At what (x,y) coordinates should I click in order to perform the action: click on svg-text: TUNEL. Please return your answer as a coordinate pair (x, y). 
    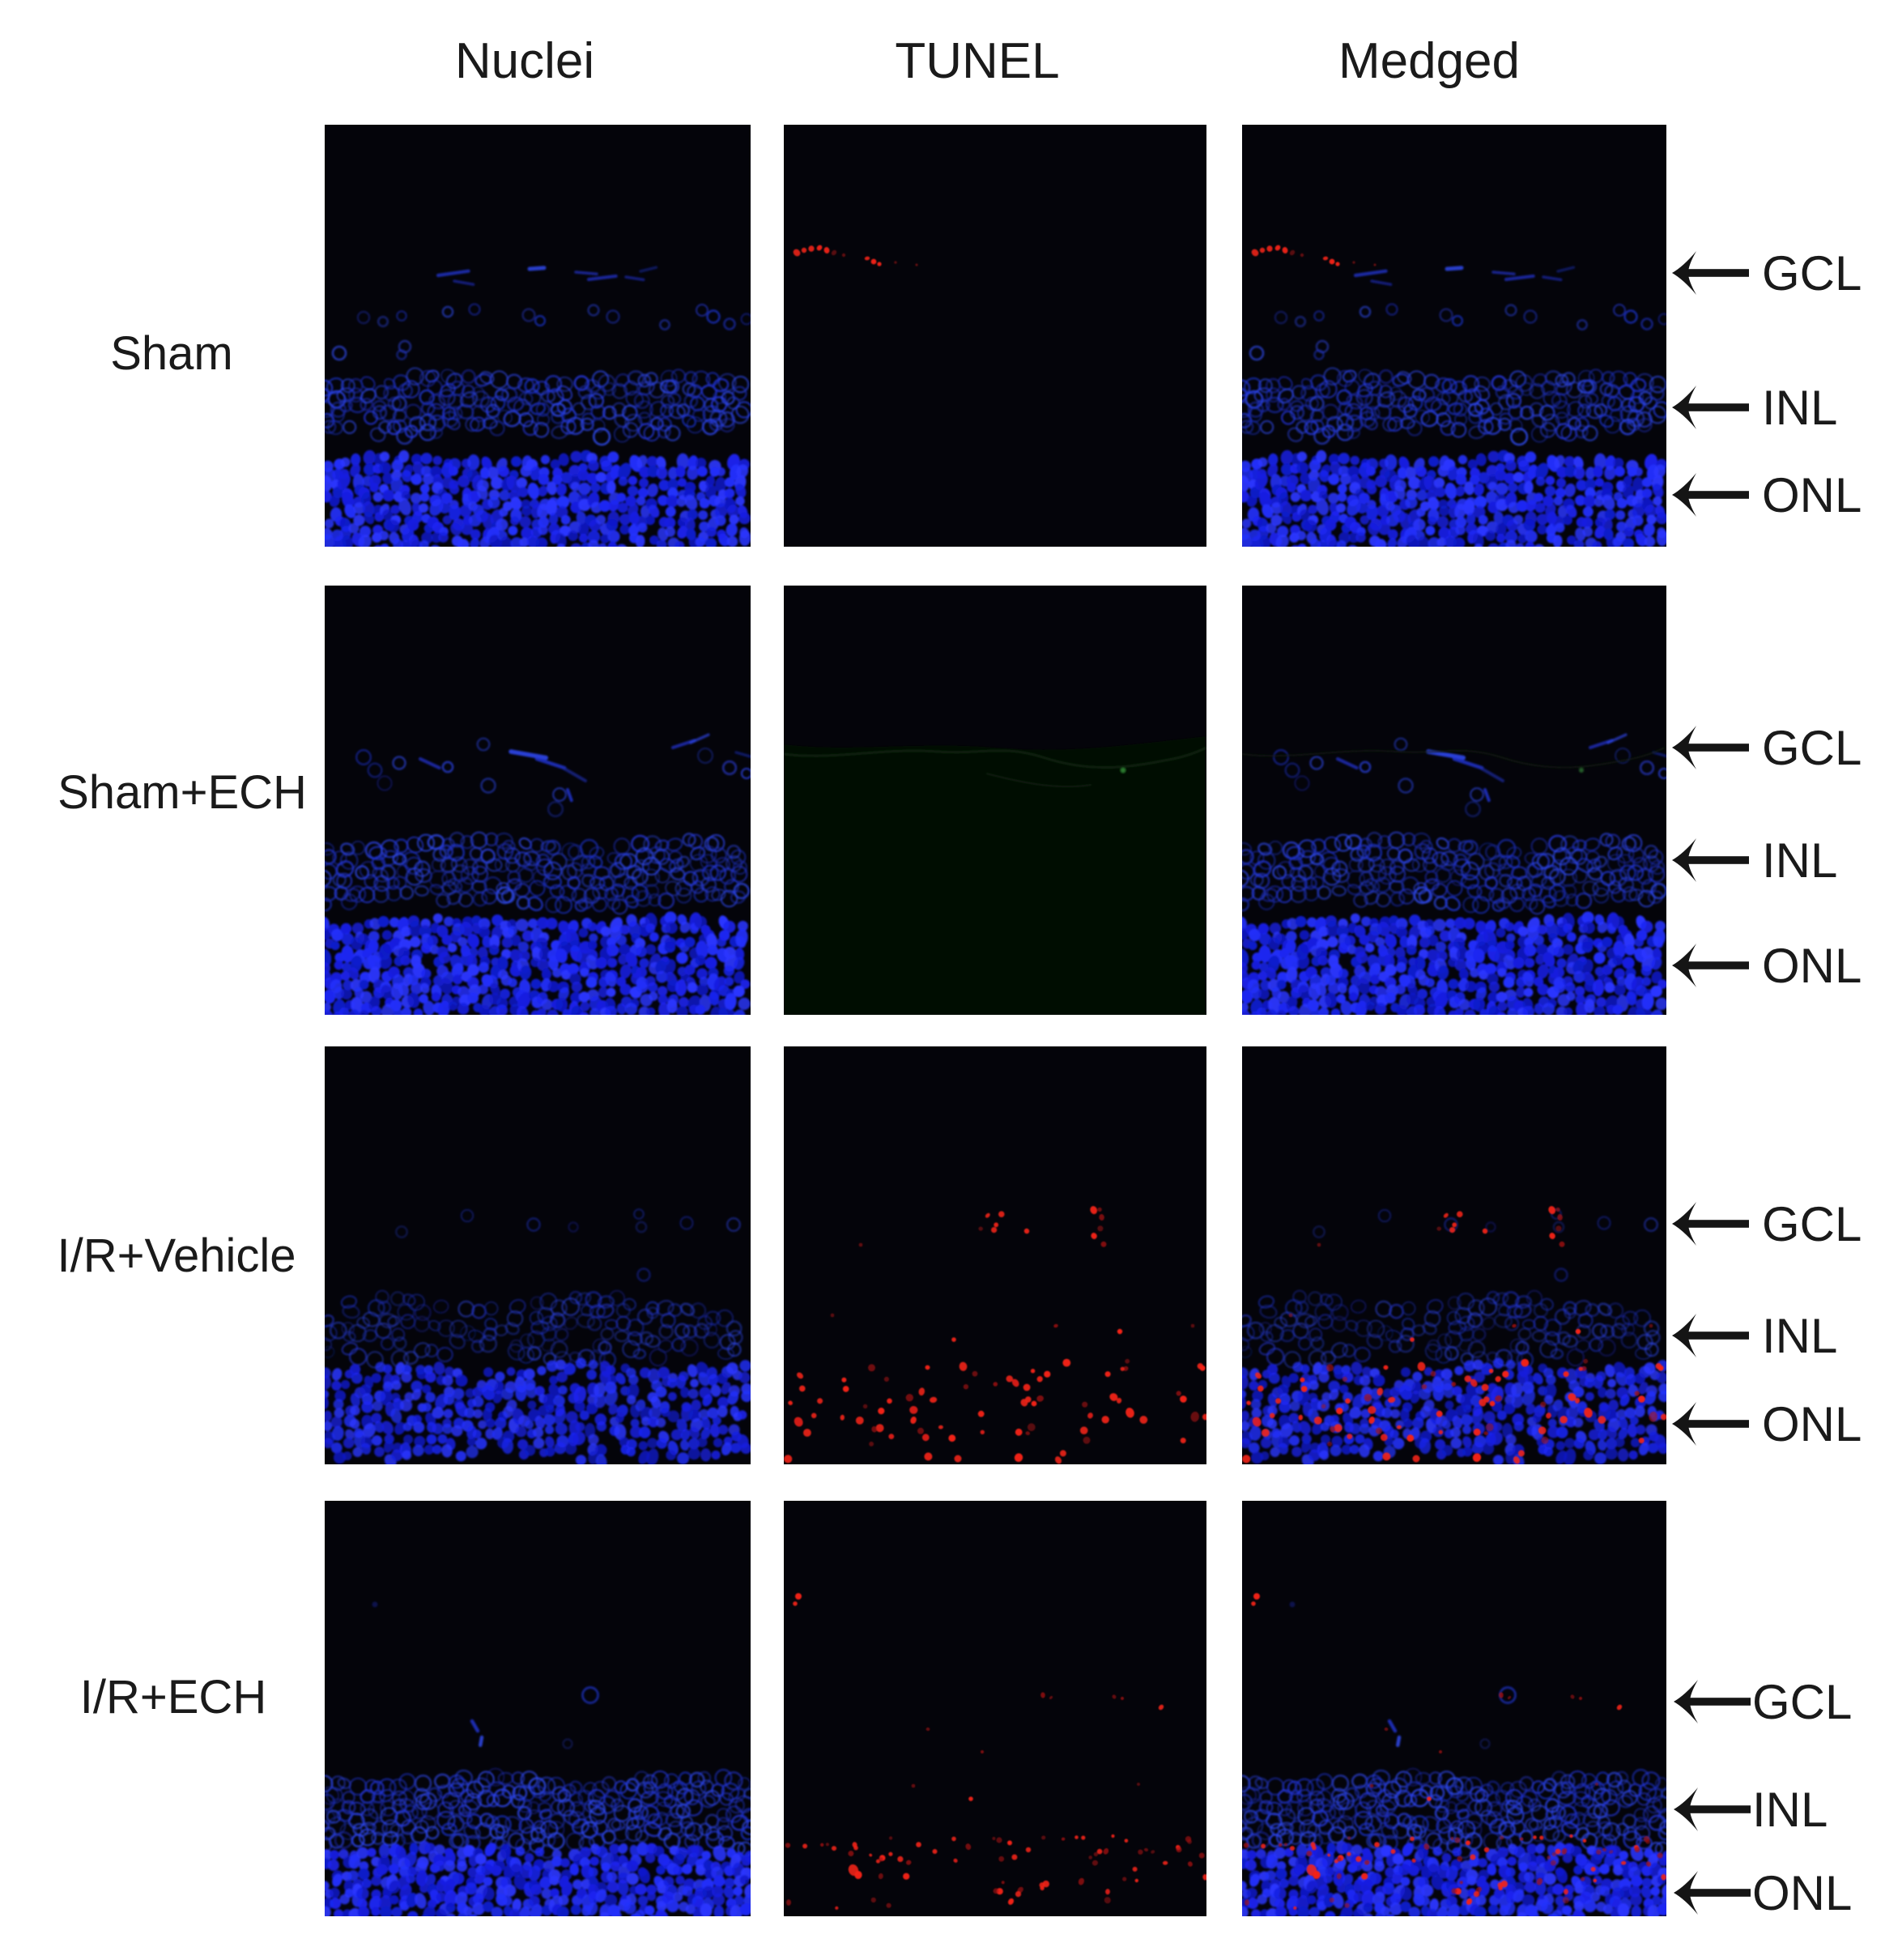
    Looking at the image, I should click on (977, 61).